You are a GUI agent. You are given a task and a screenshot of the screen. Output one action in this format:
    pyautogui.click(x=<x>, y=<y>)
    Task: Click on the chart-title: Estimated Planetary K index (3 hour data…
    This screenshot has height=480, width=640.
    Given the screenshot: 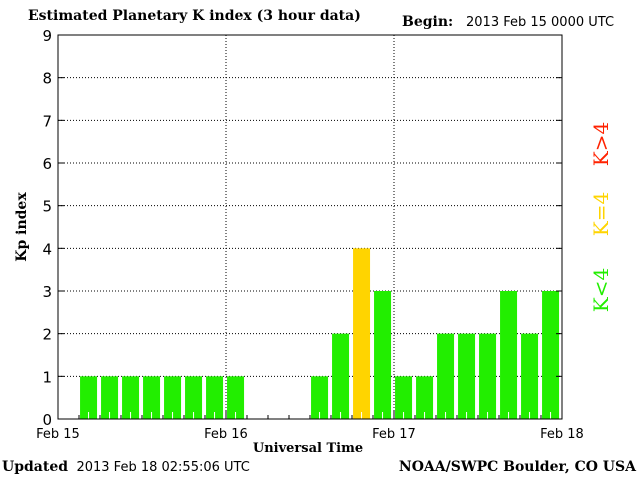 What is the action you would take?
    pyautogui.click(x=194, y=16)
    